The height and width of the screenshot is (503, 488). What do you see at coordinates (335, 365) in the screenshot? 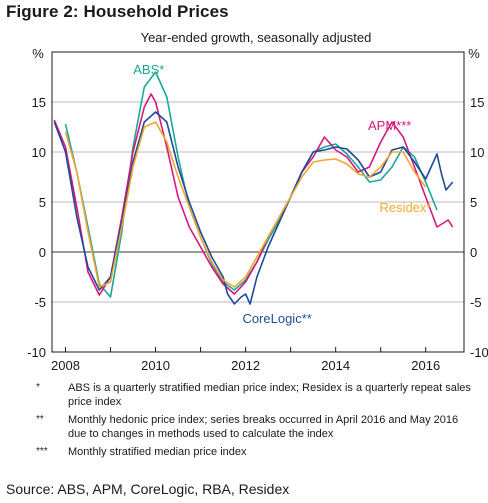
I see `x-tick-label: 2014` at bounding box center [335, 365].